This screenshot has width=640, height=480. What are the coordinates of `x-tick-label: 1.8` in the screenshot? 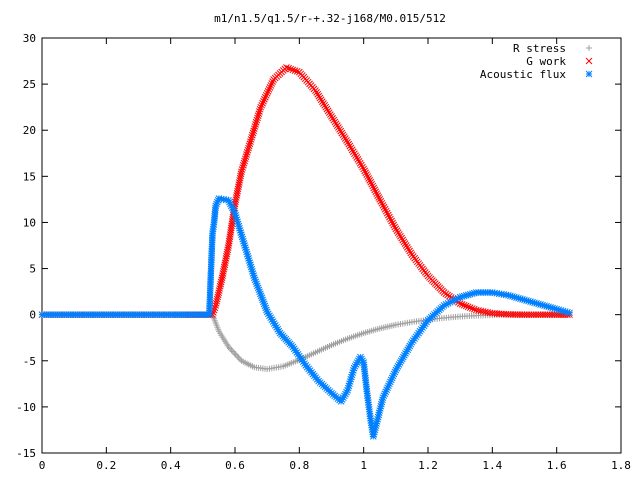 It's located at (621, 465).